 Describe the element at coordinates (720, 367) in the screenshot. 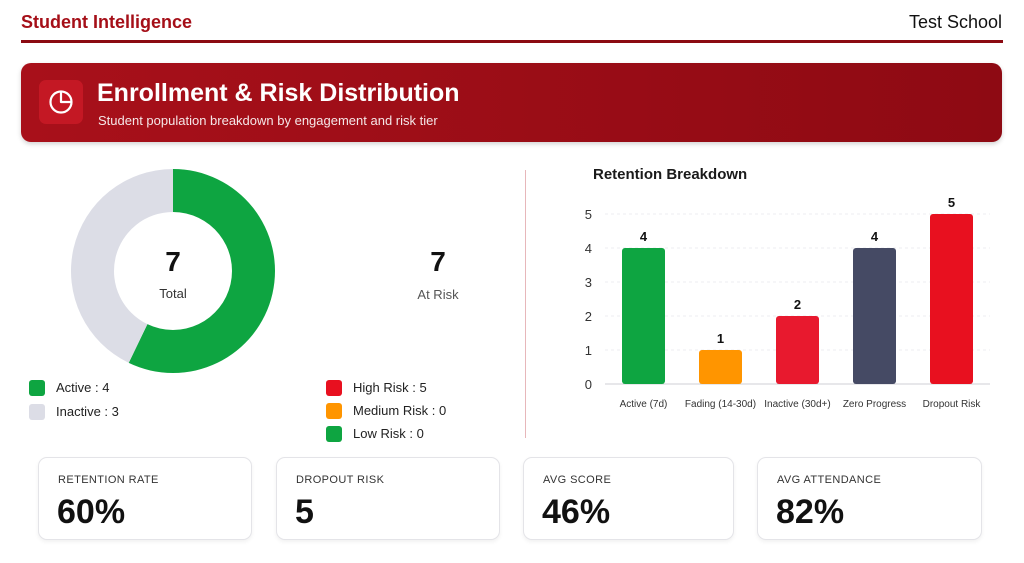

I see `bar-fading-14-30d` at that location.